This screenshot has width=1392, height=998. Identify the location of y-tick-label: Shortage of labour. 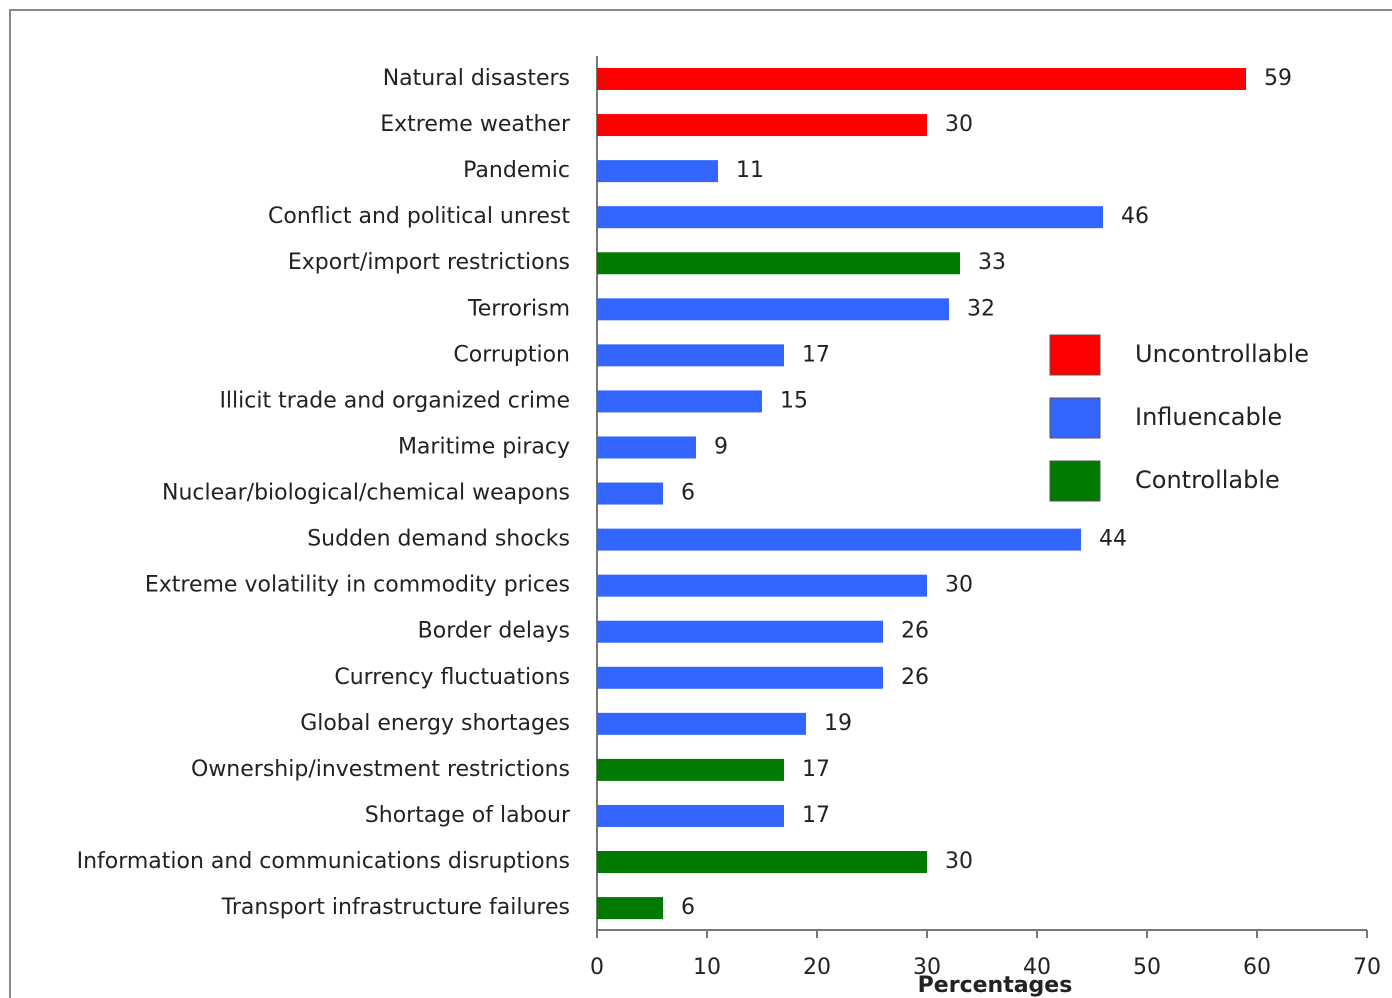
(468, 815).